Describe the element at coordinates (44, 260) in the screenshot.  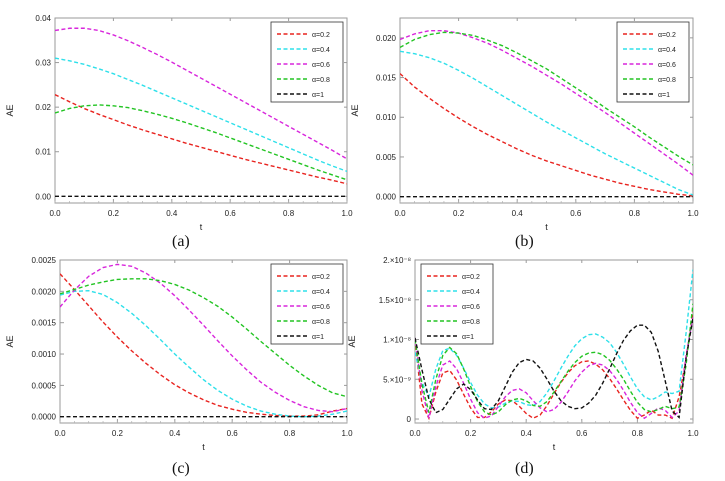
I see `y-tick-label: 0.0025` at that location.